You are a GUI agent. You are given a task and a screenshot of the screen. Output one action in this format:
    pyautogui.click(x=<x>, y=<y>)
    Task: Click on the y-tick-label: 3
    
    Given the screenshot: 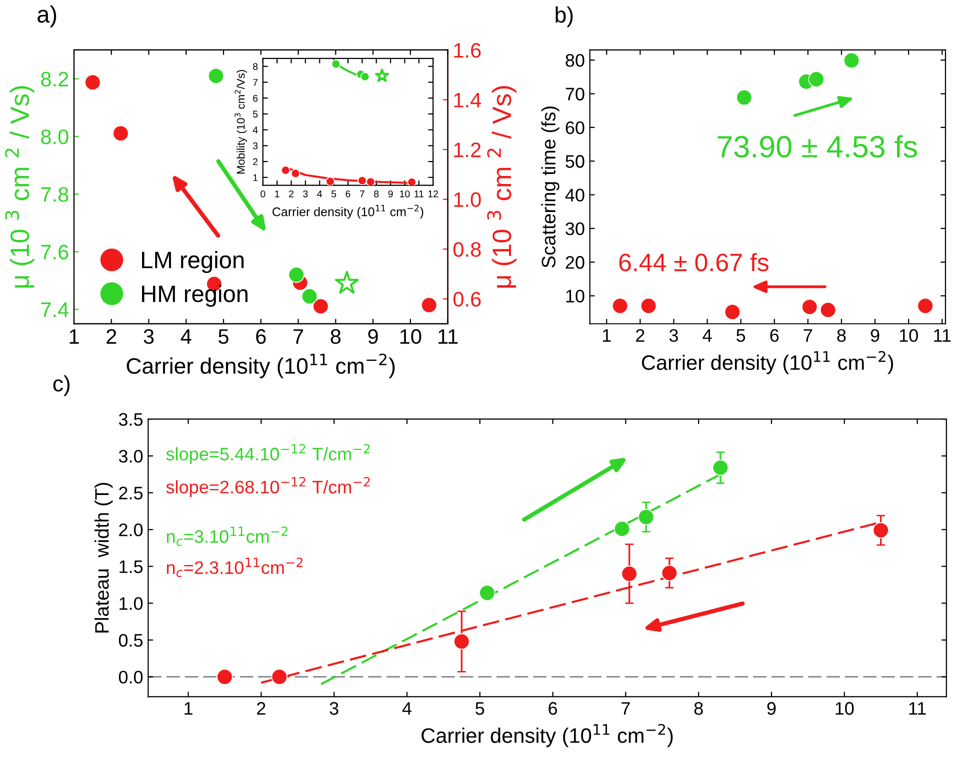 What is the action you would take?
    pyautogui.click(x=255, y=146)
    